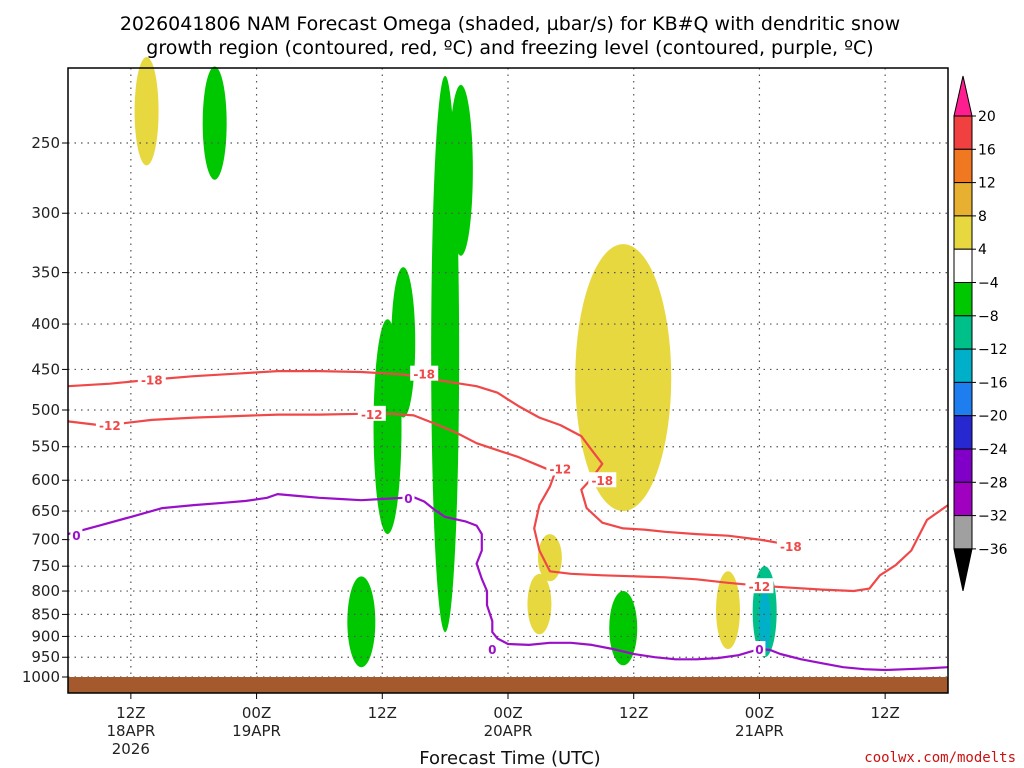 The height and width of the screenshot is (768, 1024). What do you see at coordinates (993, 483) in the screenshot?
I see `colorbar-label-11: −28` at bounding box center [993, 483].